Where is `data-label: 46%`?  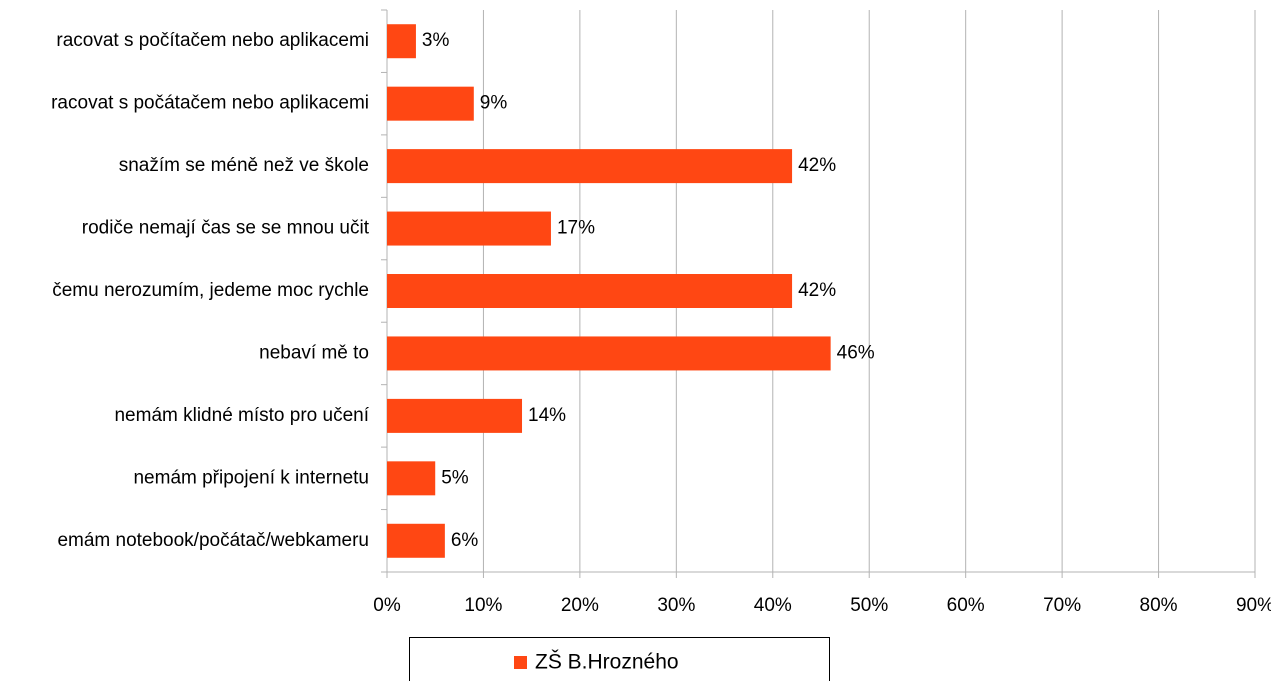 data-label: 46% is located at coordinates (856, 352).